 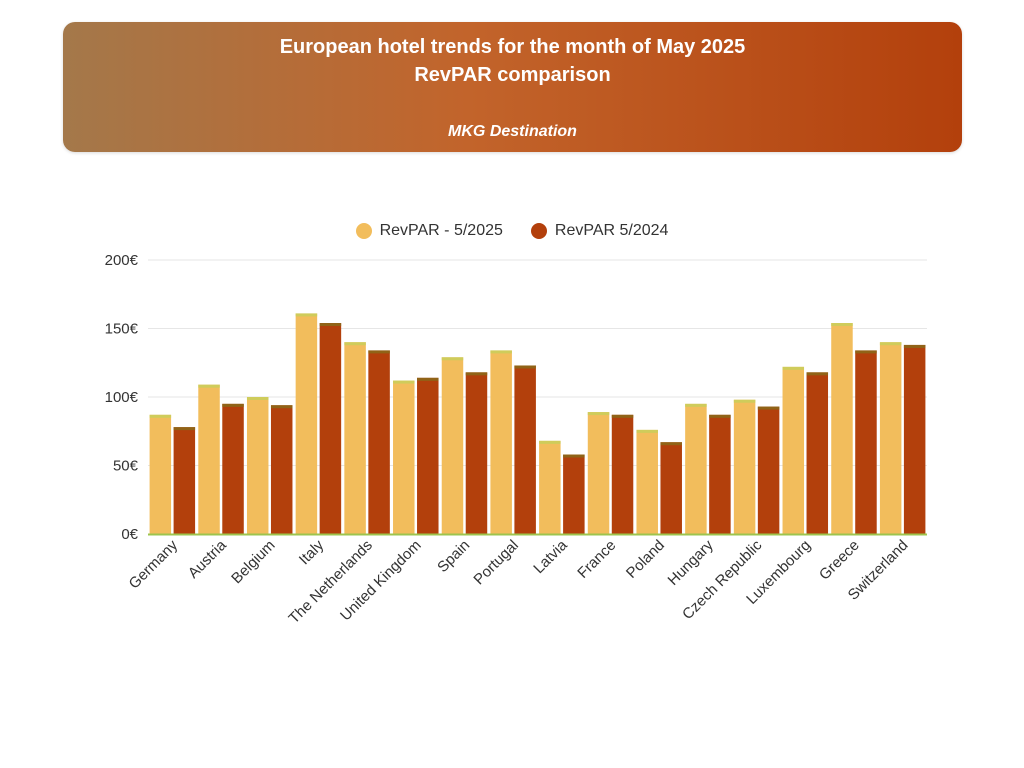 What do you see at coordinates (611, 230) in the screenshot?
I see `legend-label-2024: RevPAR 5/2024` at bounding box center [611, 230].